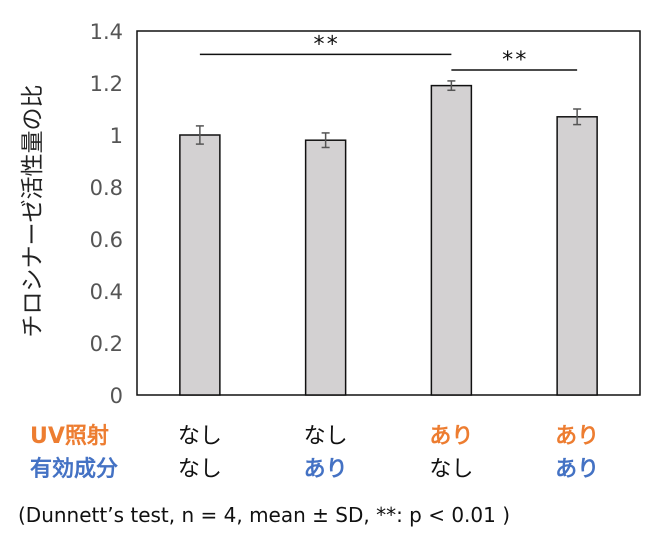 The image size is (664, 547). What do you see at coordinates (74, 469) in the screenshot?
I see `condition-header: 有効成分` at bounding box center [74, 469].